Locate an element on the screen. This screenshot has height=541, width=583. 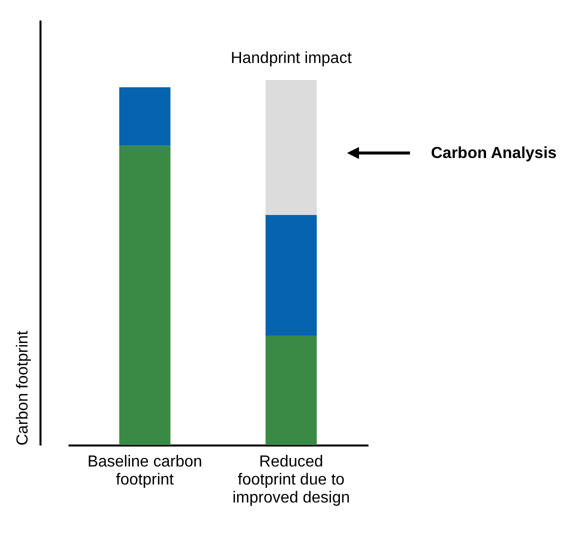
series-label: Handprint impact is located at coordinates (291, 58).